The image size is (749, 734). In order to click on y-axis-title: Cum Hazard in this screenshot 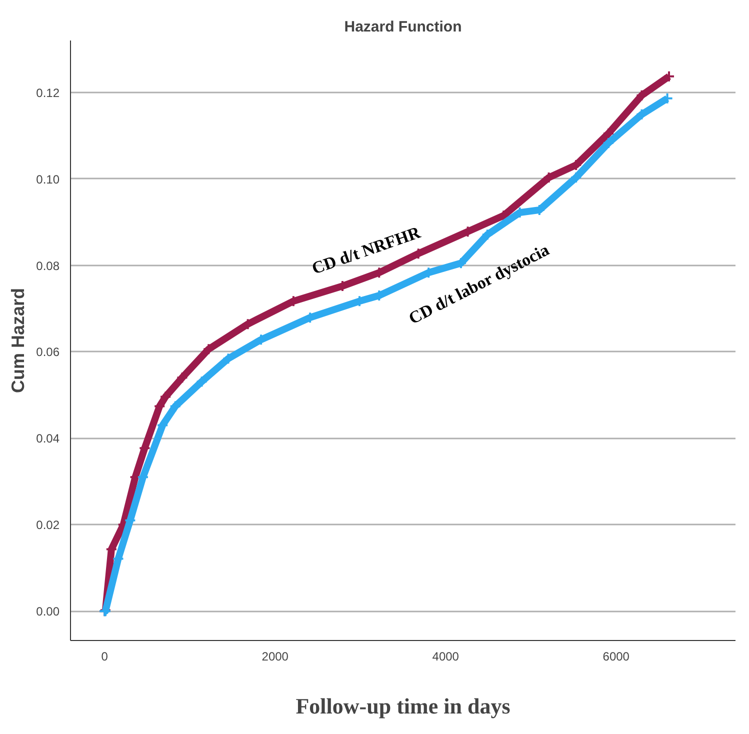, I will do `click(18, 341)`.